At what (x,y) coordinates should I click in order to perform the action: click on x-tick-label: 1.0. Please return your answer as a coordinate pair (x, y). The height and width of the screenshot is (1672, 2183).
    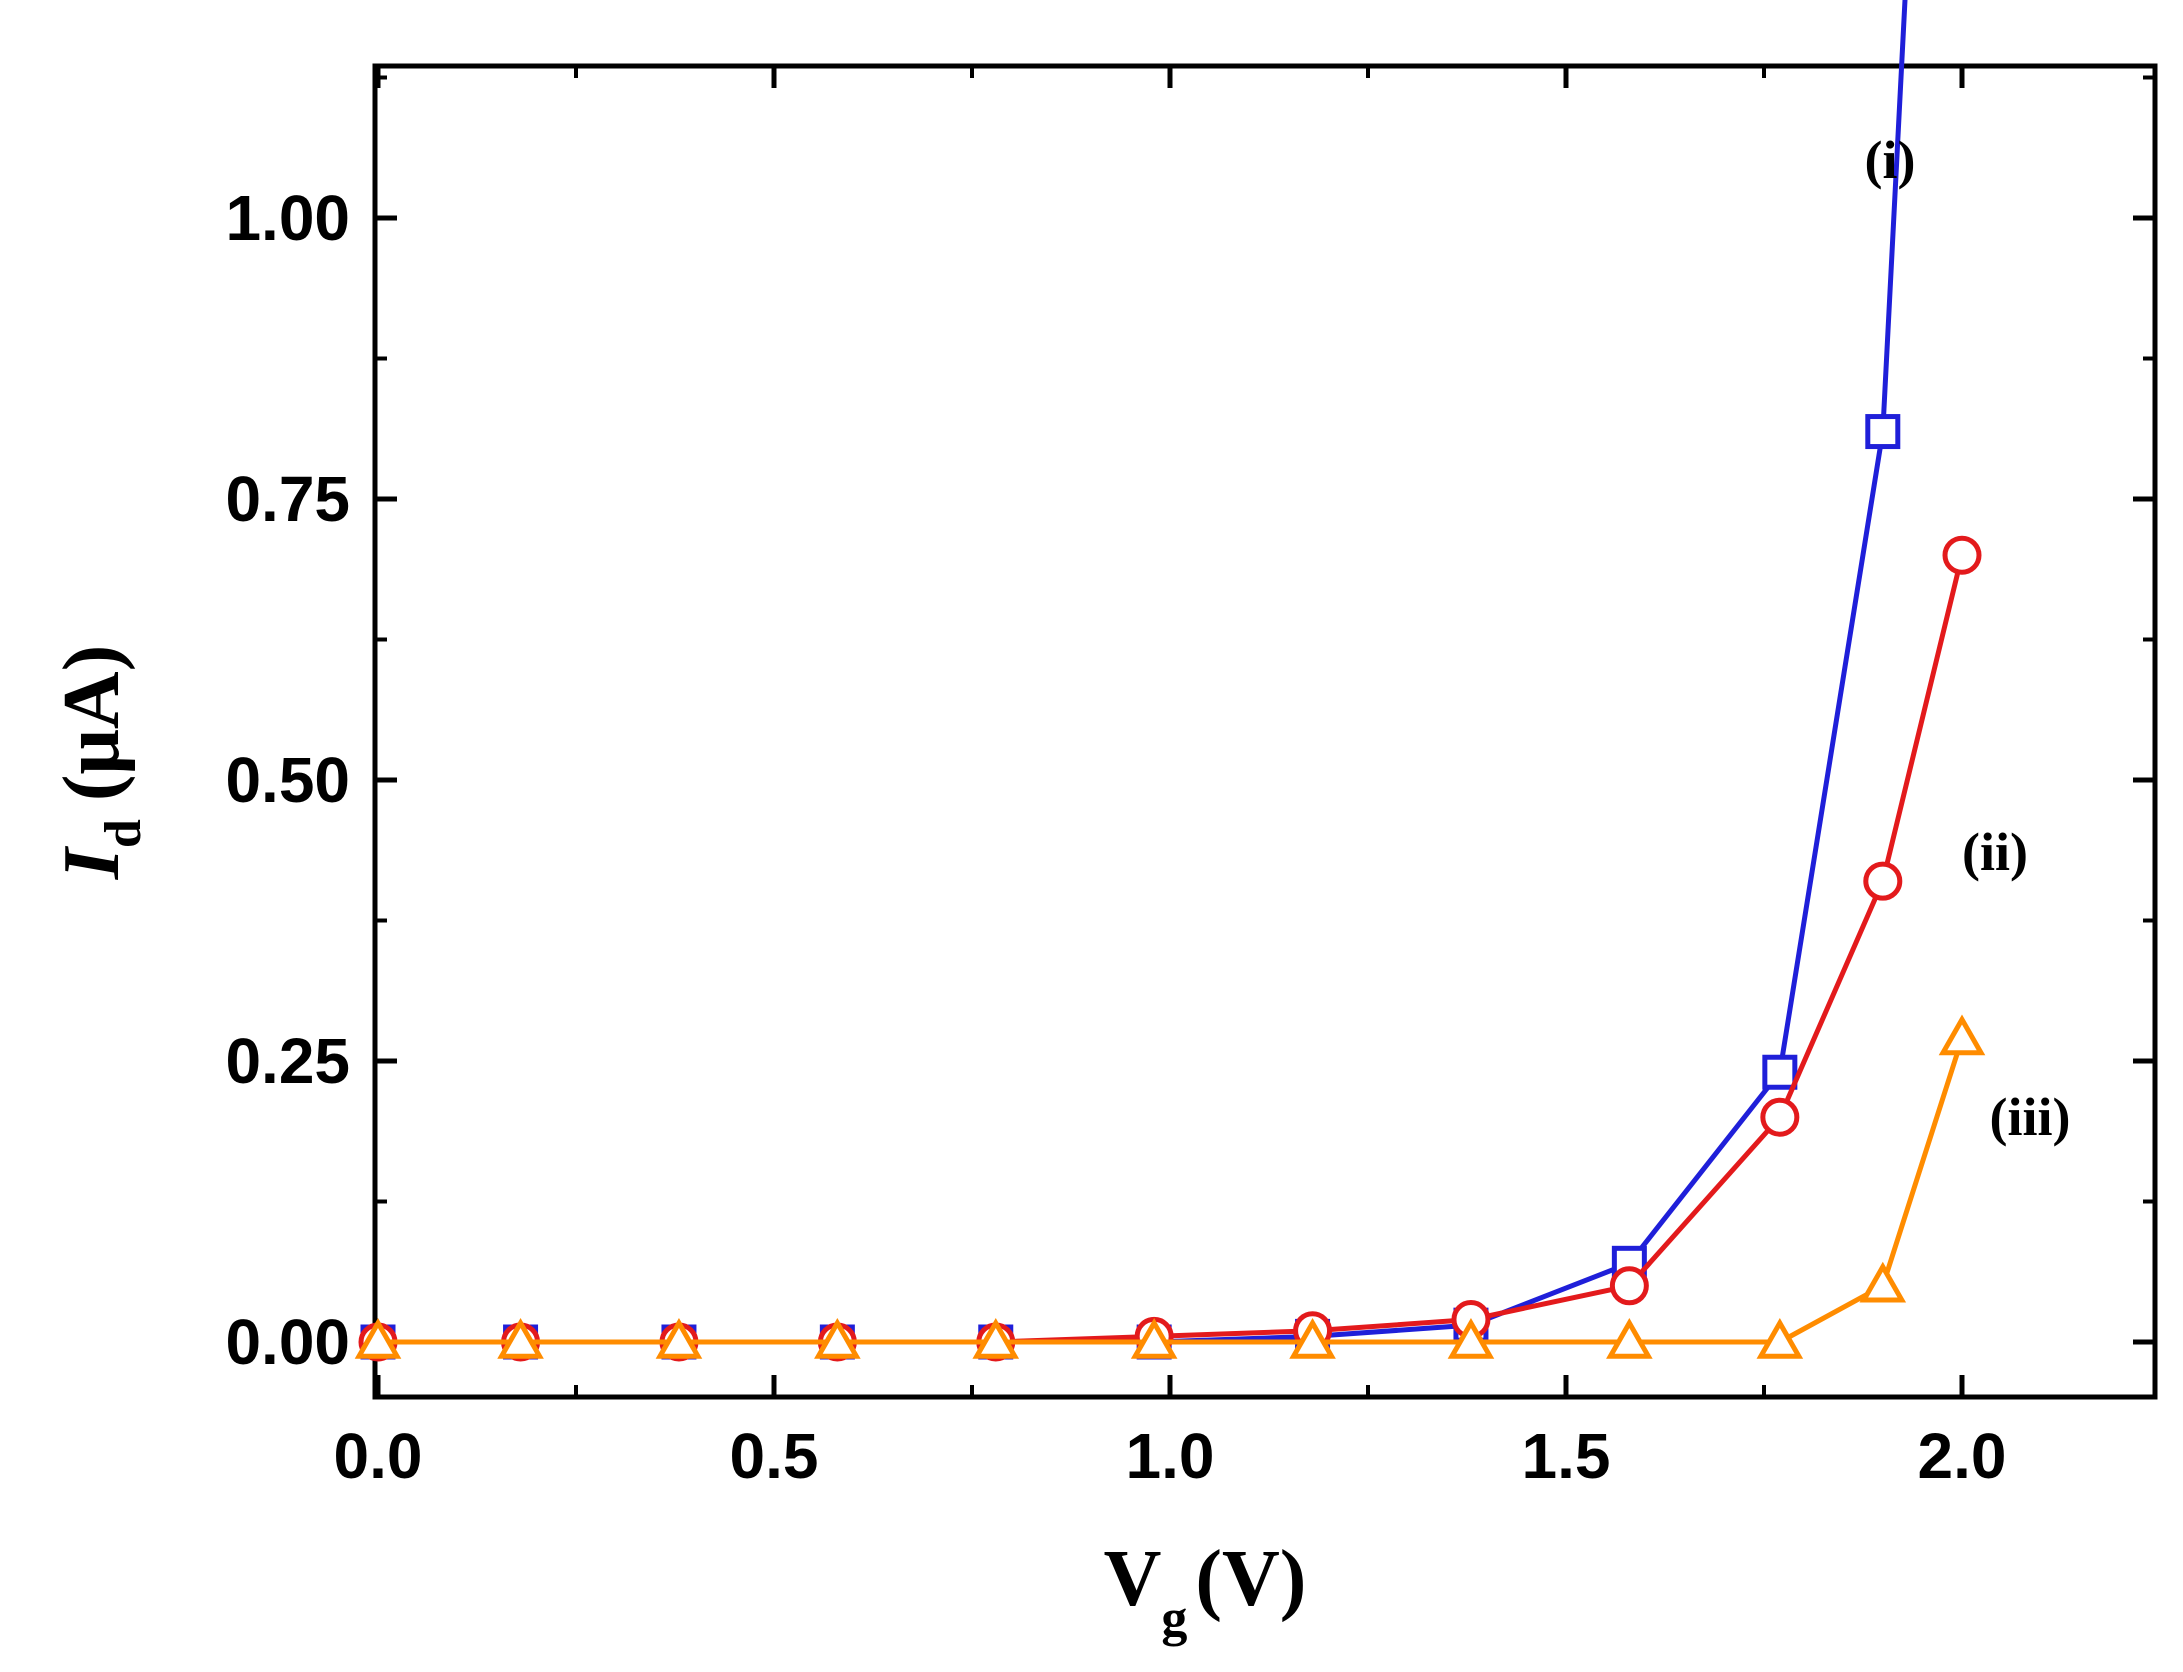
    Looking at the image, I should click on (1170, 1456).